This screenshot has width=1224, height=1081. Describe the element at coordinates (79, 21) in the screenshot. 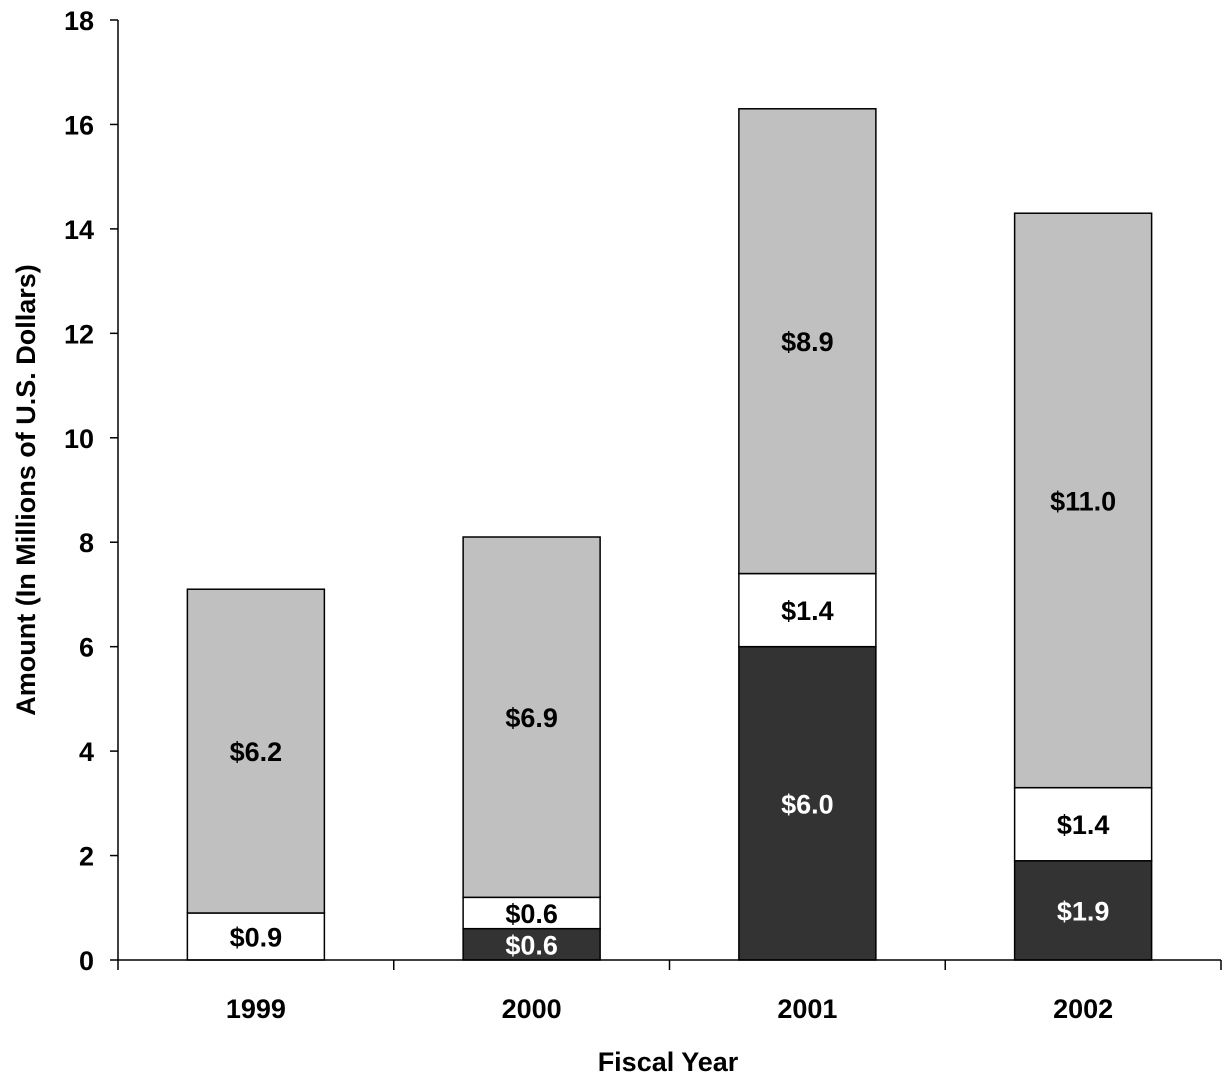

I see `y-tick-label-18: 18` at that location.